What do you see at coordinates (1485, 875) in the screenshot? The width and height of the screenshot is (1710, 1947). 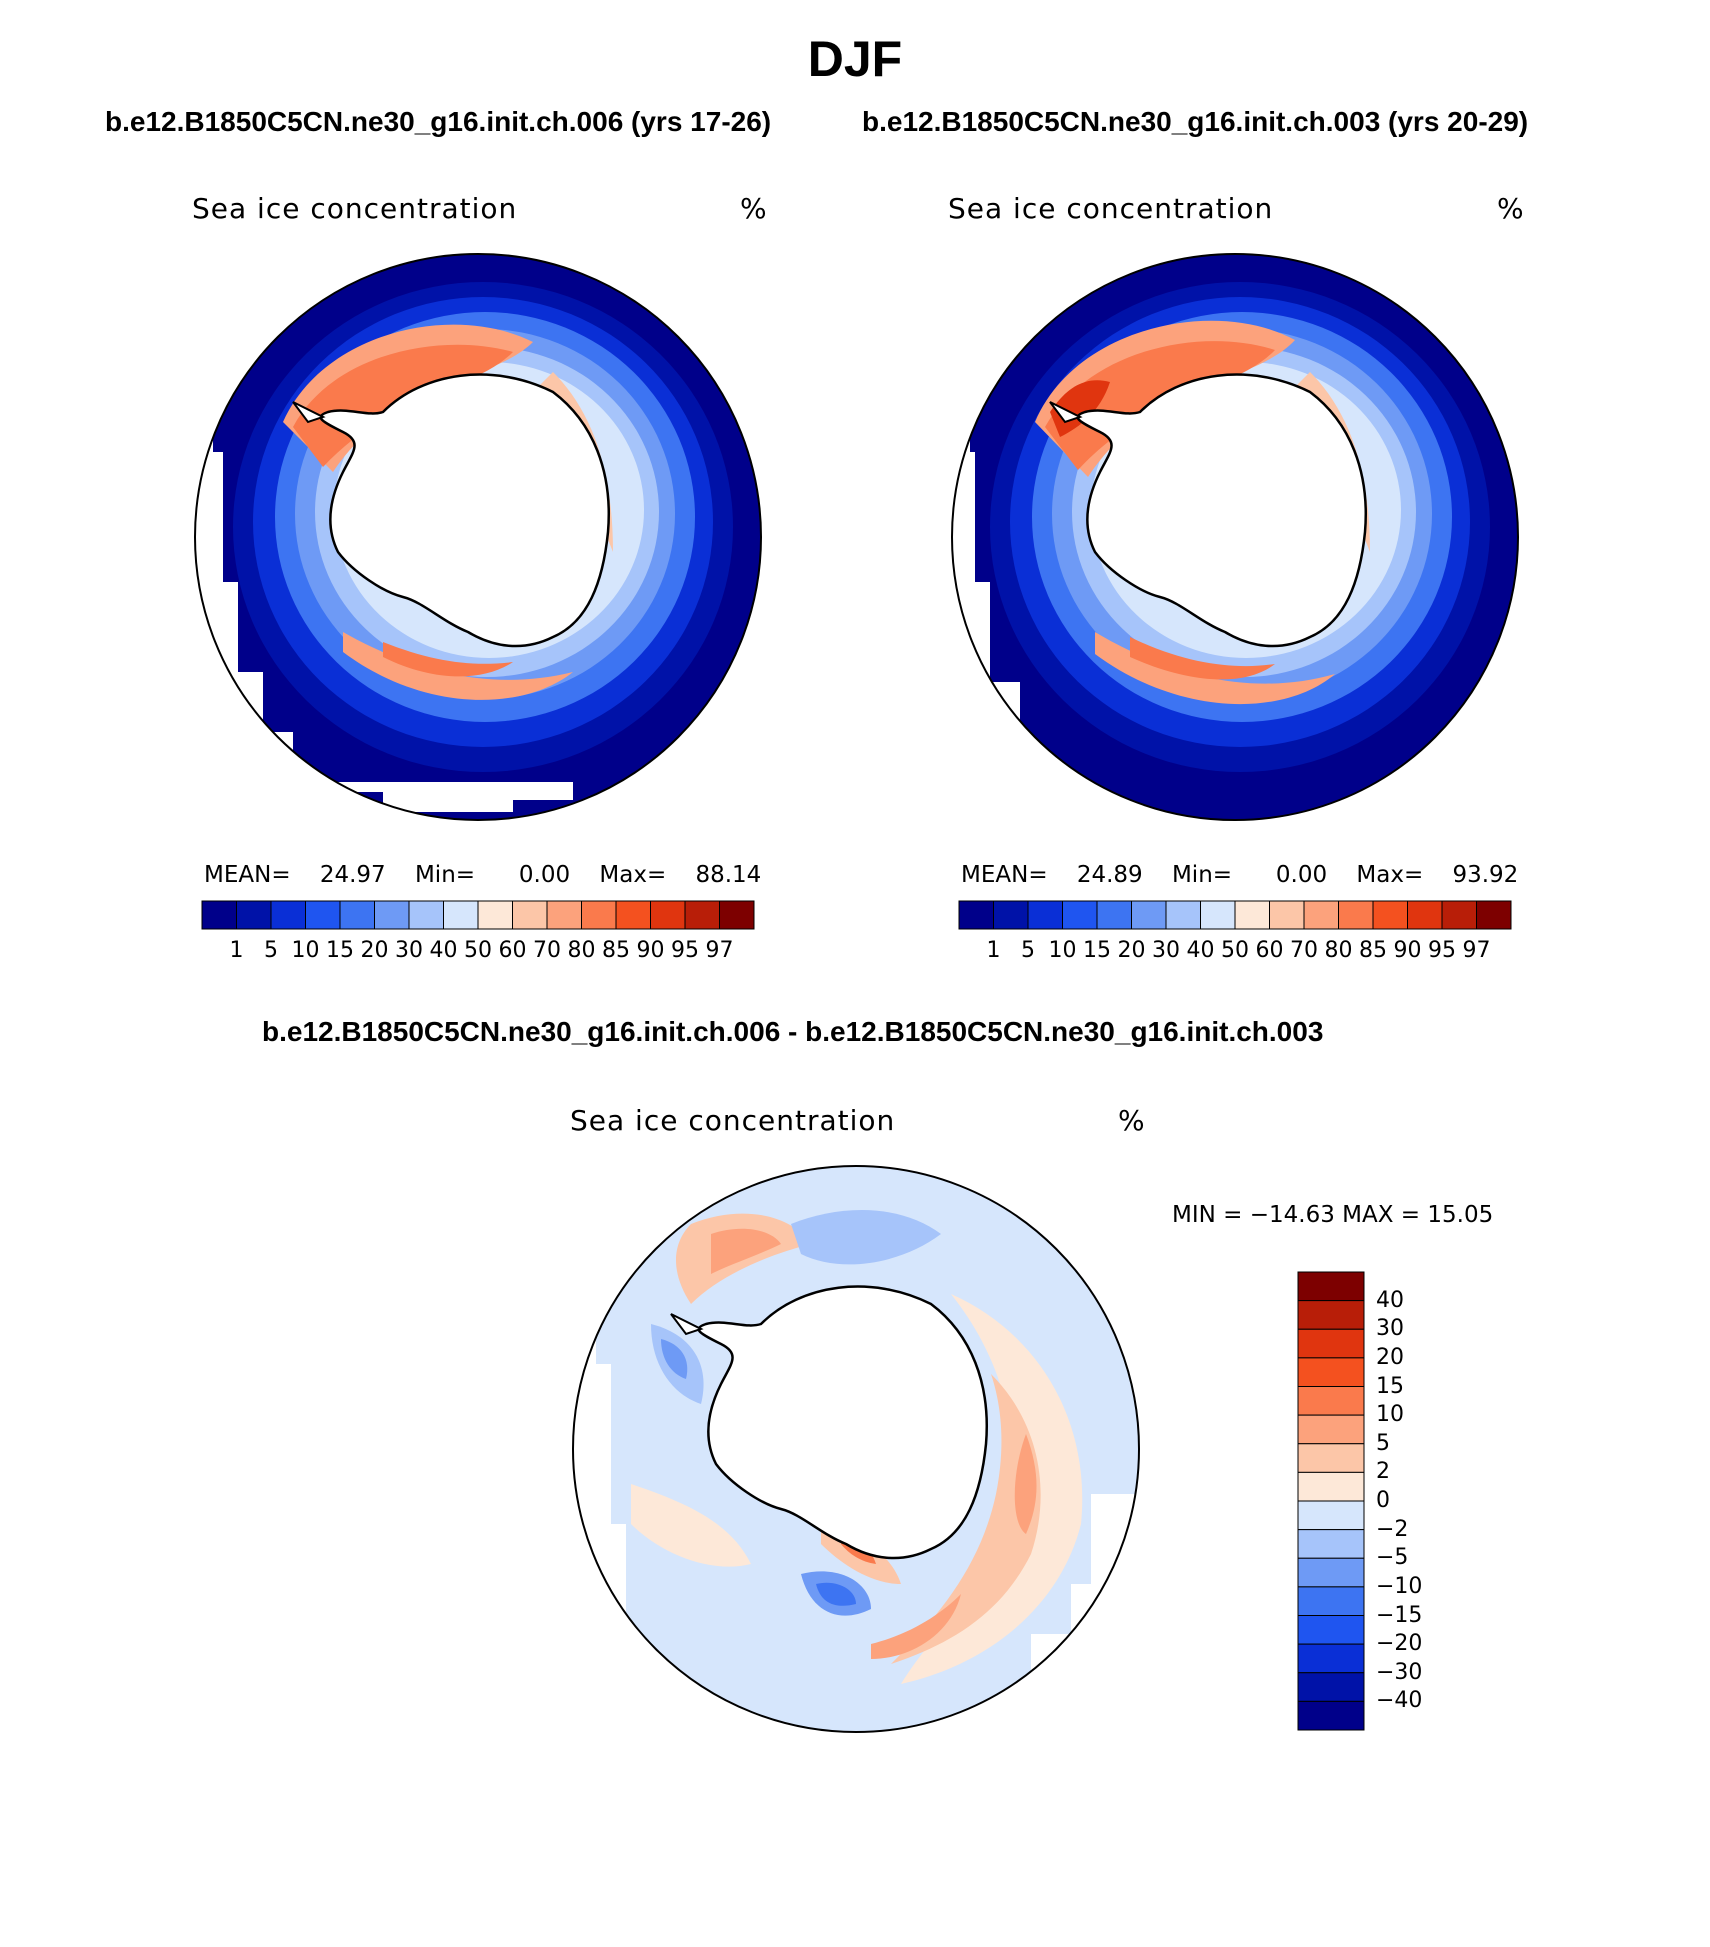 I see `panel2-max: 93.92` at bounding box center [1485, 875].